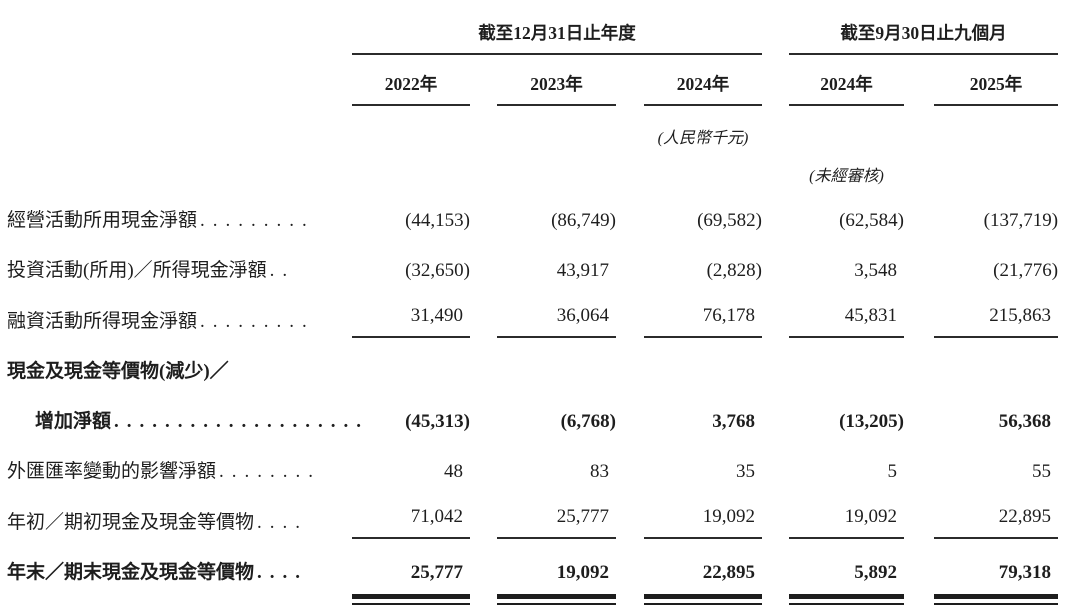  Describe the element at coordinates (892, 471) in the screenshot. I see `cell-value: 5` at that location.